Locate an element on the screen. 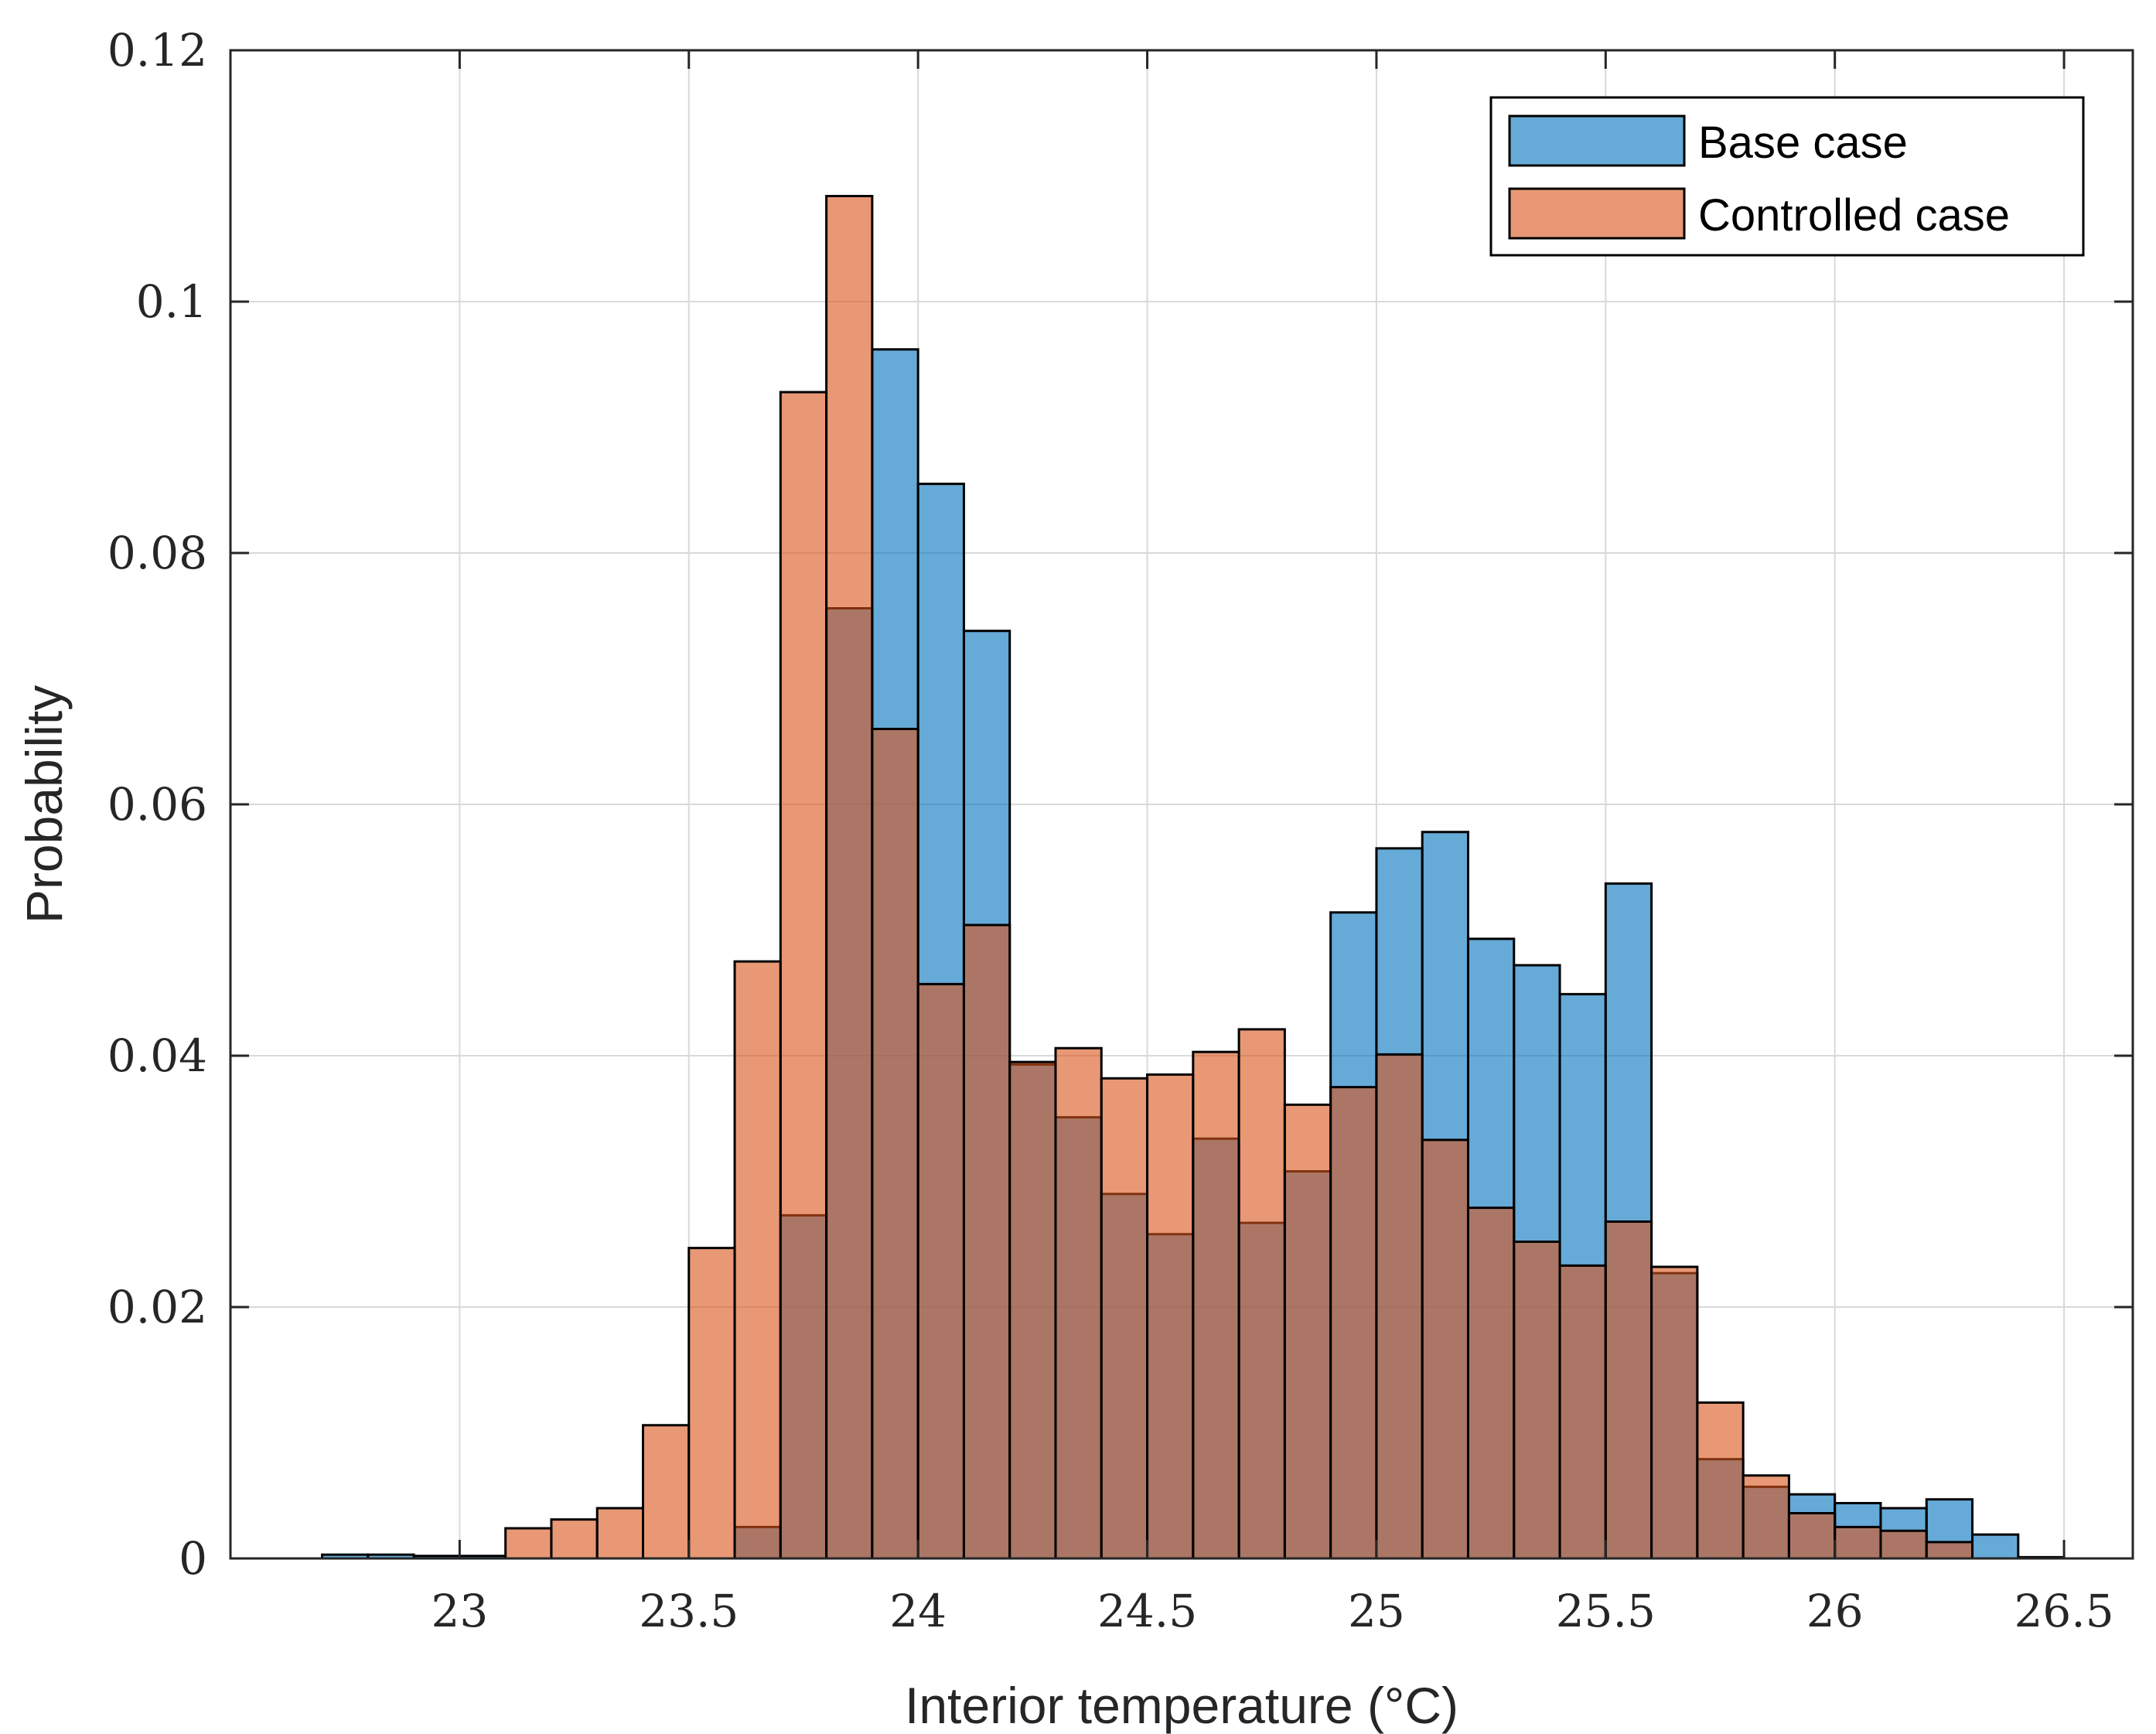 The image size is (2156, 1734). legend-swatch-base-case is located at coordinates (1597, 140).